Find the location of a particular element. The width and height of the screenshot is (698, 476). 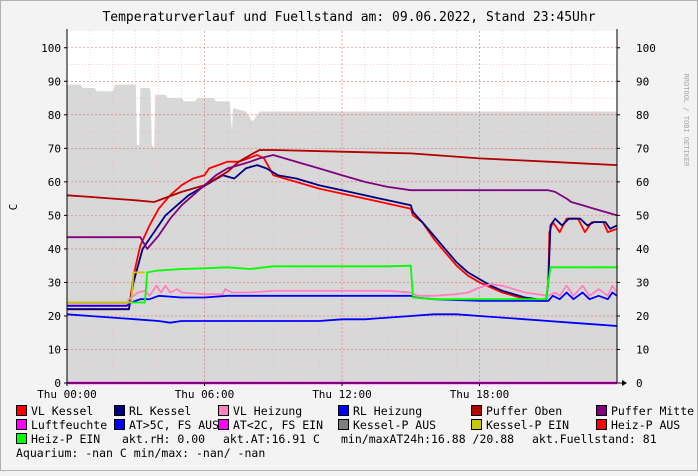

x-tick-label: Thu 18:00 is located at coordinates (480, 394).